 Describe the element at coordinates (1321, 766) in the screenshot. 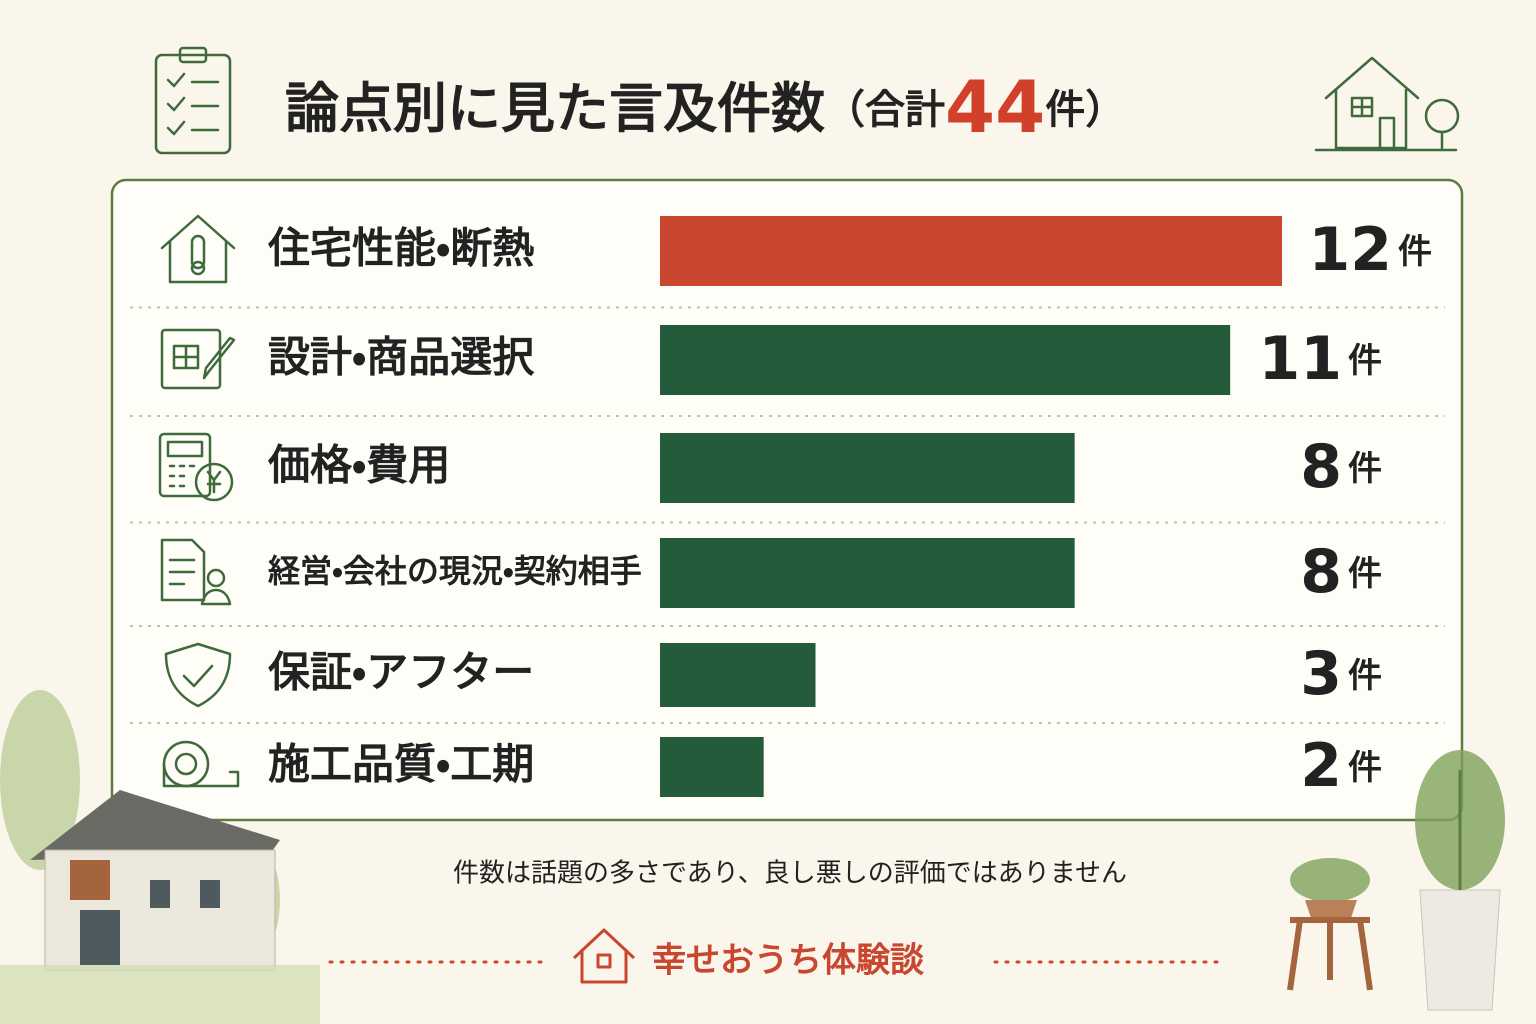

I see `value-number: 2` at that location.